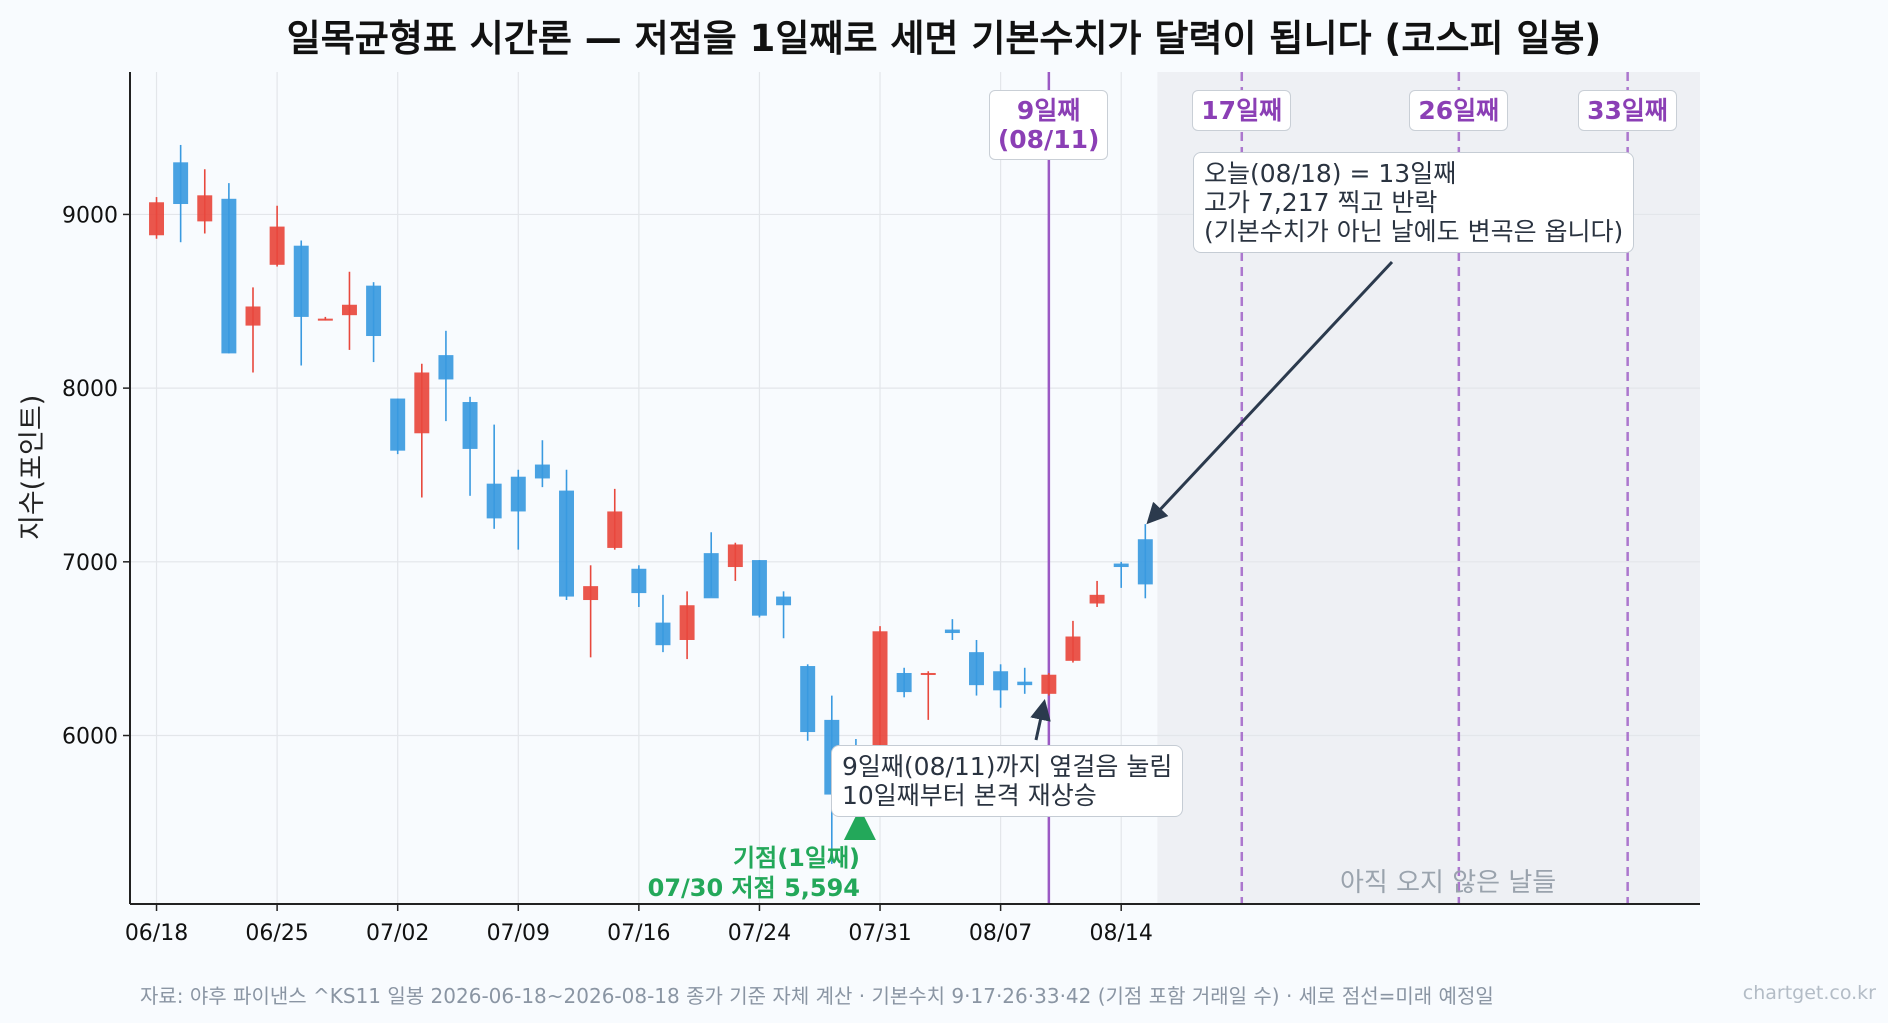 This screenshot has height=1023, width=1888. I want to click on origin-label-line: 07/30 저점 5,594, so click(753, 888).